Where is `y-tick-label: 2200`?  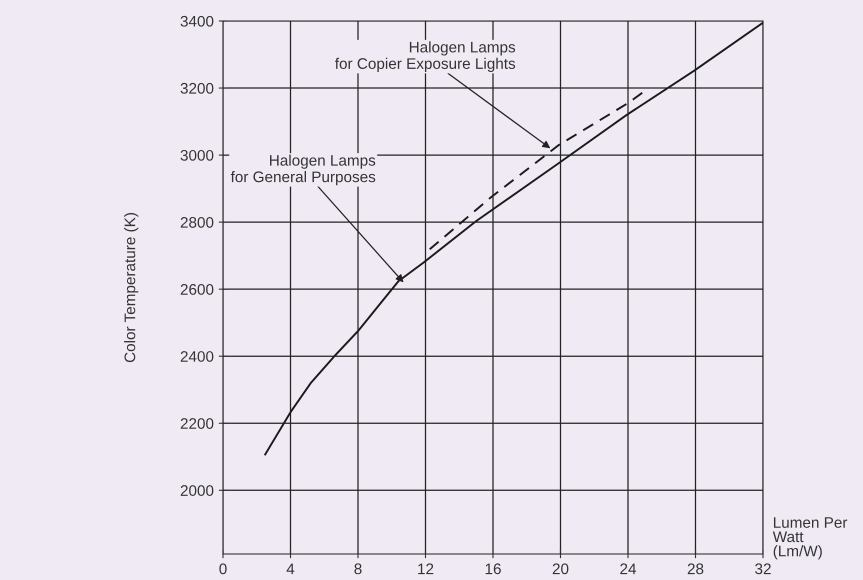 y-tick-label: 2200 is located at coordinates (197, 423).